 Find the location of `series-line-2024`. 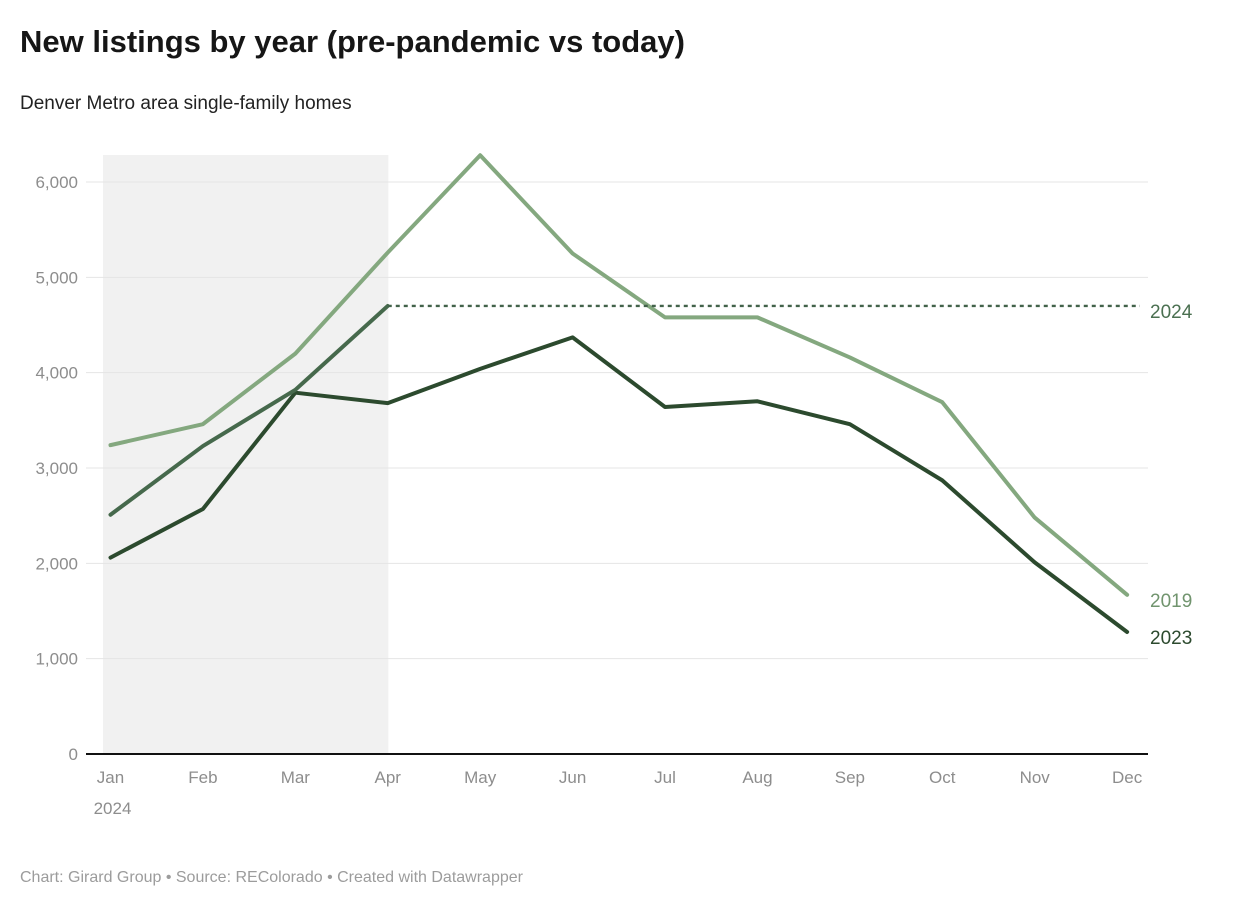

series-line-2024 is located at coordinates (249, 410).